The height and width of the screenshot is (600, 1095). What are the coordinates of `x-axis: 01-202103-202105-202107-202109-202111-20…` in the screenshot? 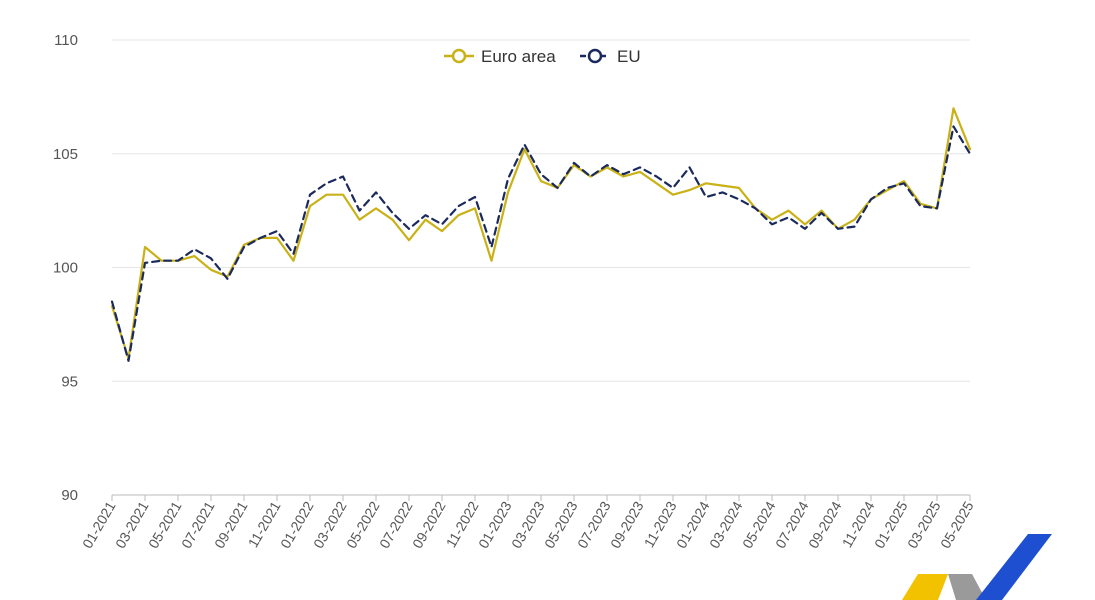 It's located at (528, 522).